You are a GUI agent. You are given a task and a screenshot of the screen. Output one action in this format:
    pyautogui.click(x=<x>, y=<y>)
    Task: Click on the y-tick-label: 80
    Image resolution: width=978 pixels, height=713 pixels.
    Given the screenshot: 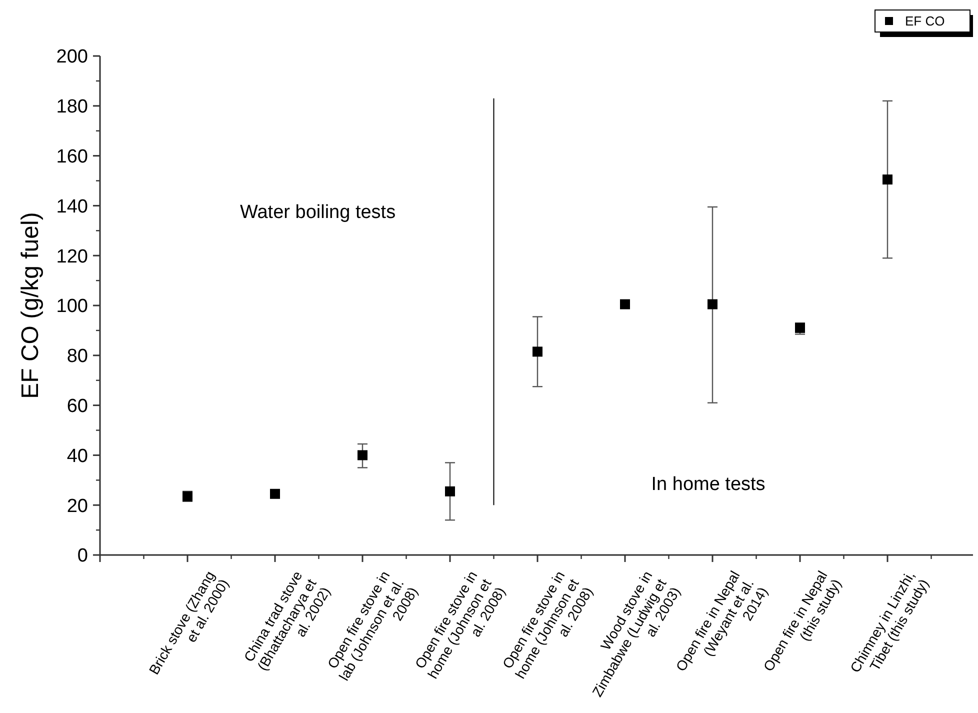 What is the action you would take?
    pyautogui.click(x=77, y=357)
    